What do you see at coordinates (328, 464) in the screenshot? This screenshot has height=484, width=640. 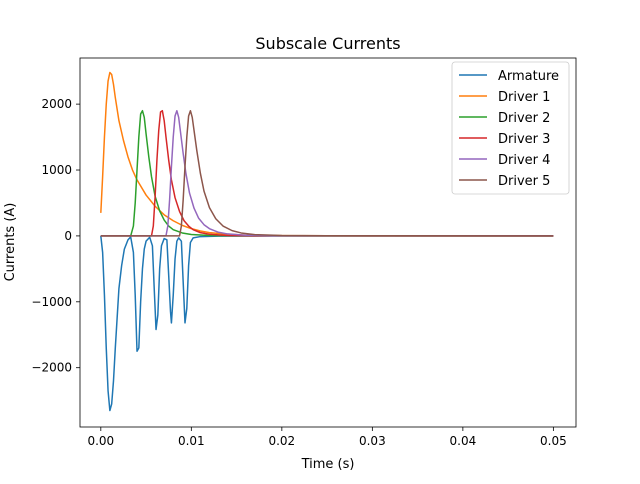 I see `x-axis-label: Time (s)` at bounding box center [328, 464].